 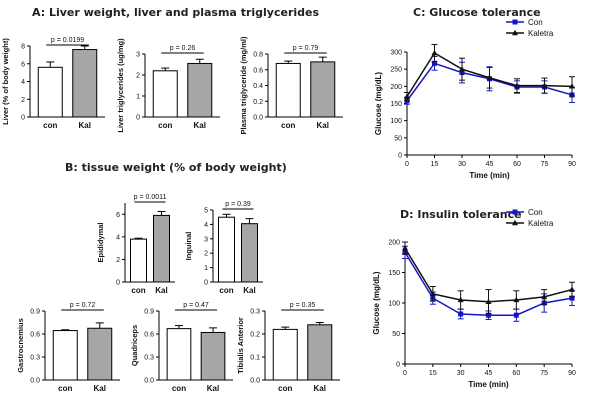 What do you see at coordinates (433, 373) in the screenshot?
I see `x-tick-label: 15` at bounding box center [433, 373].